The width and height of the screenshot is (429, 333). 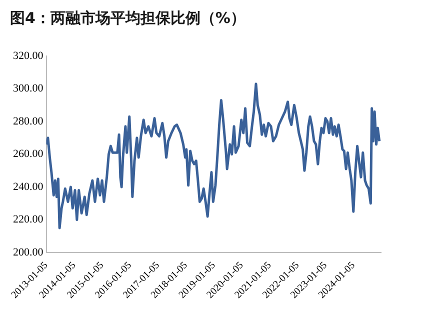 I want to click on chart-title: 图4：两融市场平均担保比例（%）, so click(x=128, y=17).